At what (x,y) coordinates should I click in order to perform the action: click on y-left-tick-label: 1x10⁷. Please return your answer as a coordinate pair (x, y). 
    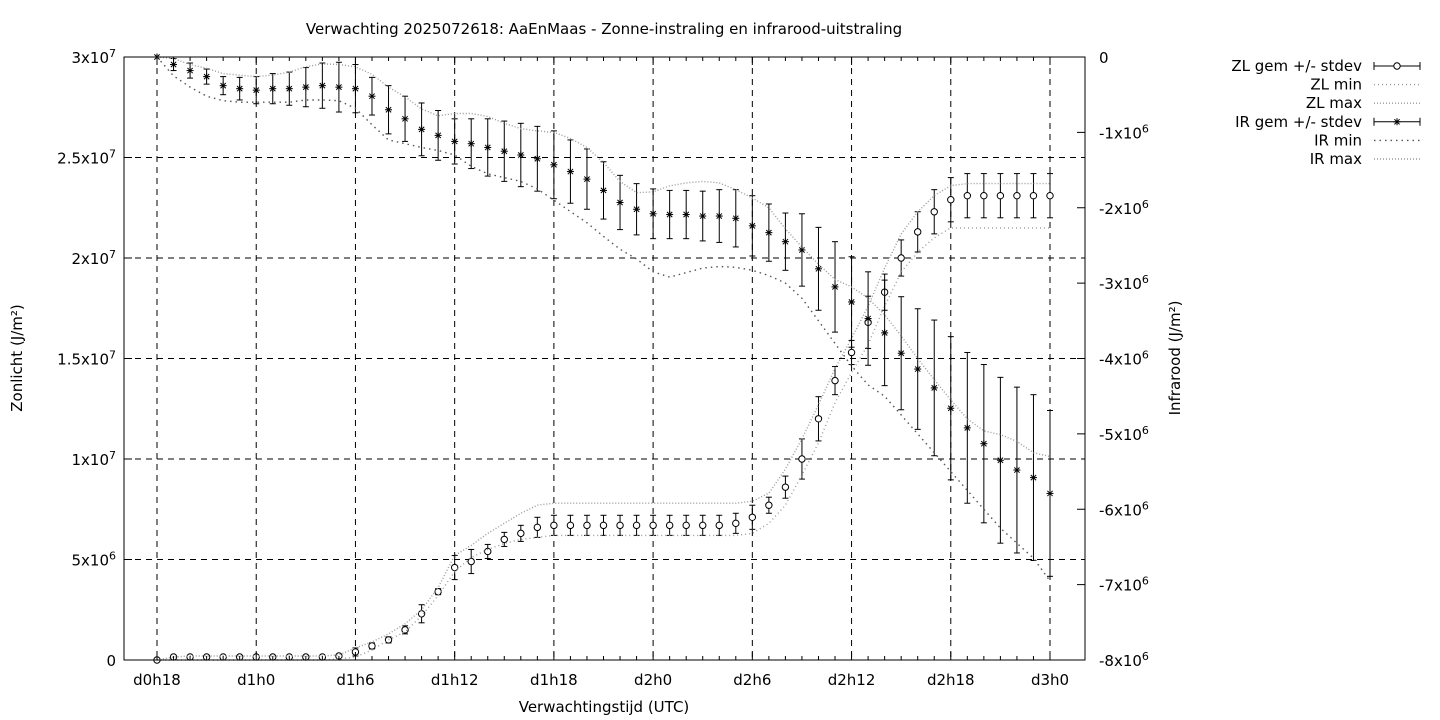
    Looking at the image, I should click on (93, 459).